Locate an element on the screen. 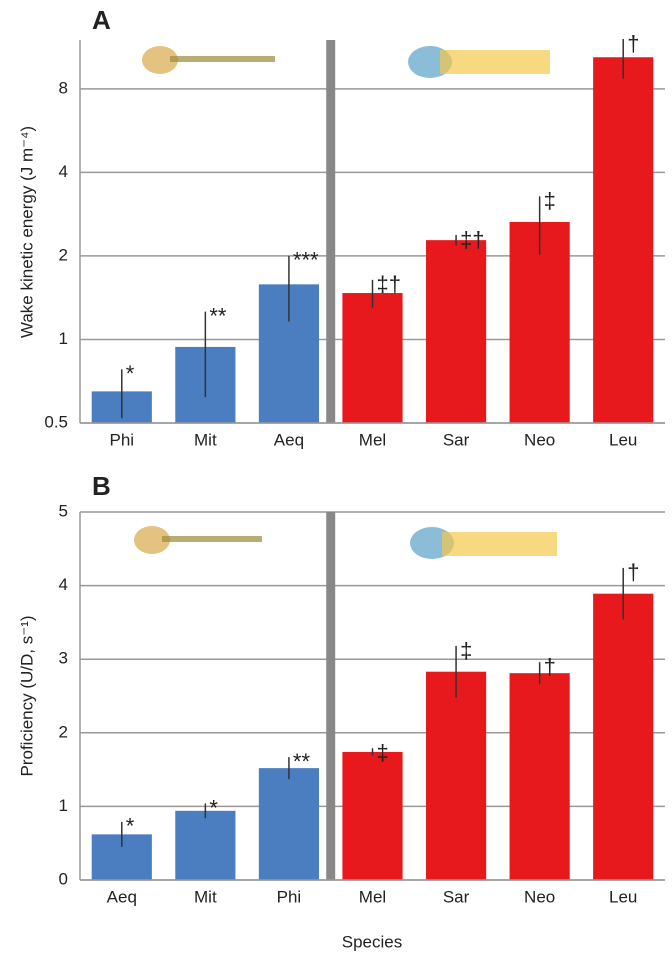 This screenshot has width=672, height=967. panel-label: A is located at coordinates (101, 20).